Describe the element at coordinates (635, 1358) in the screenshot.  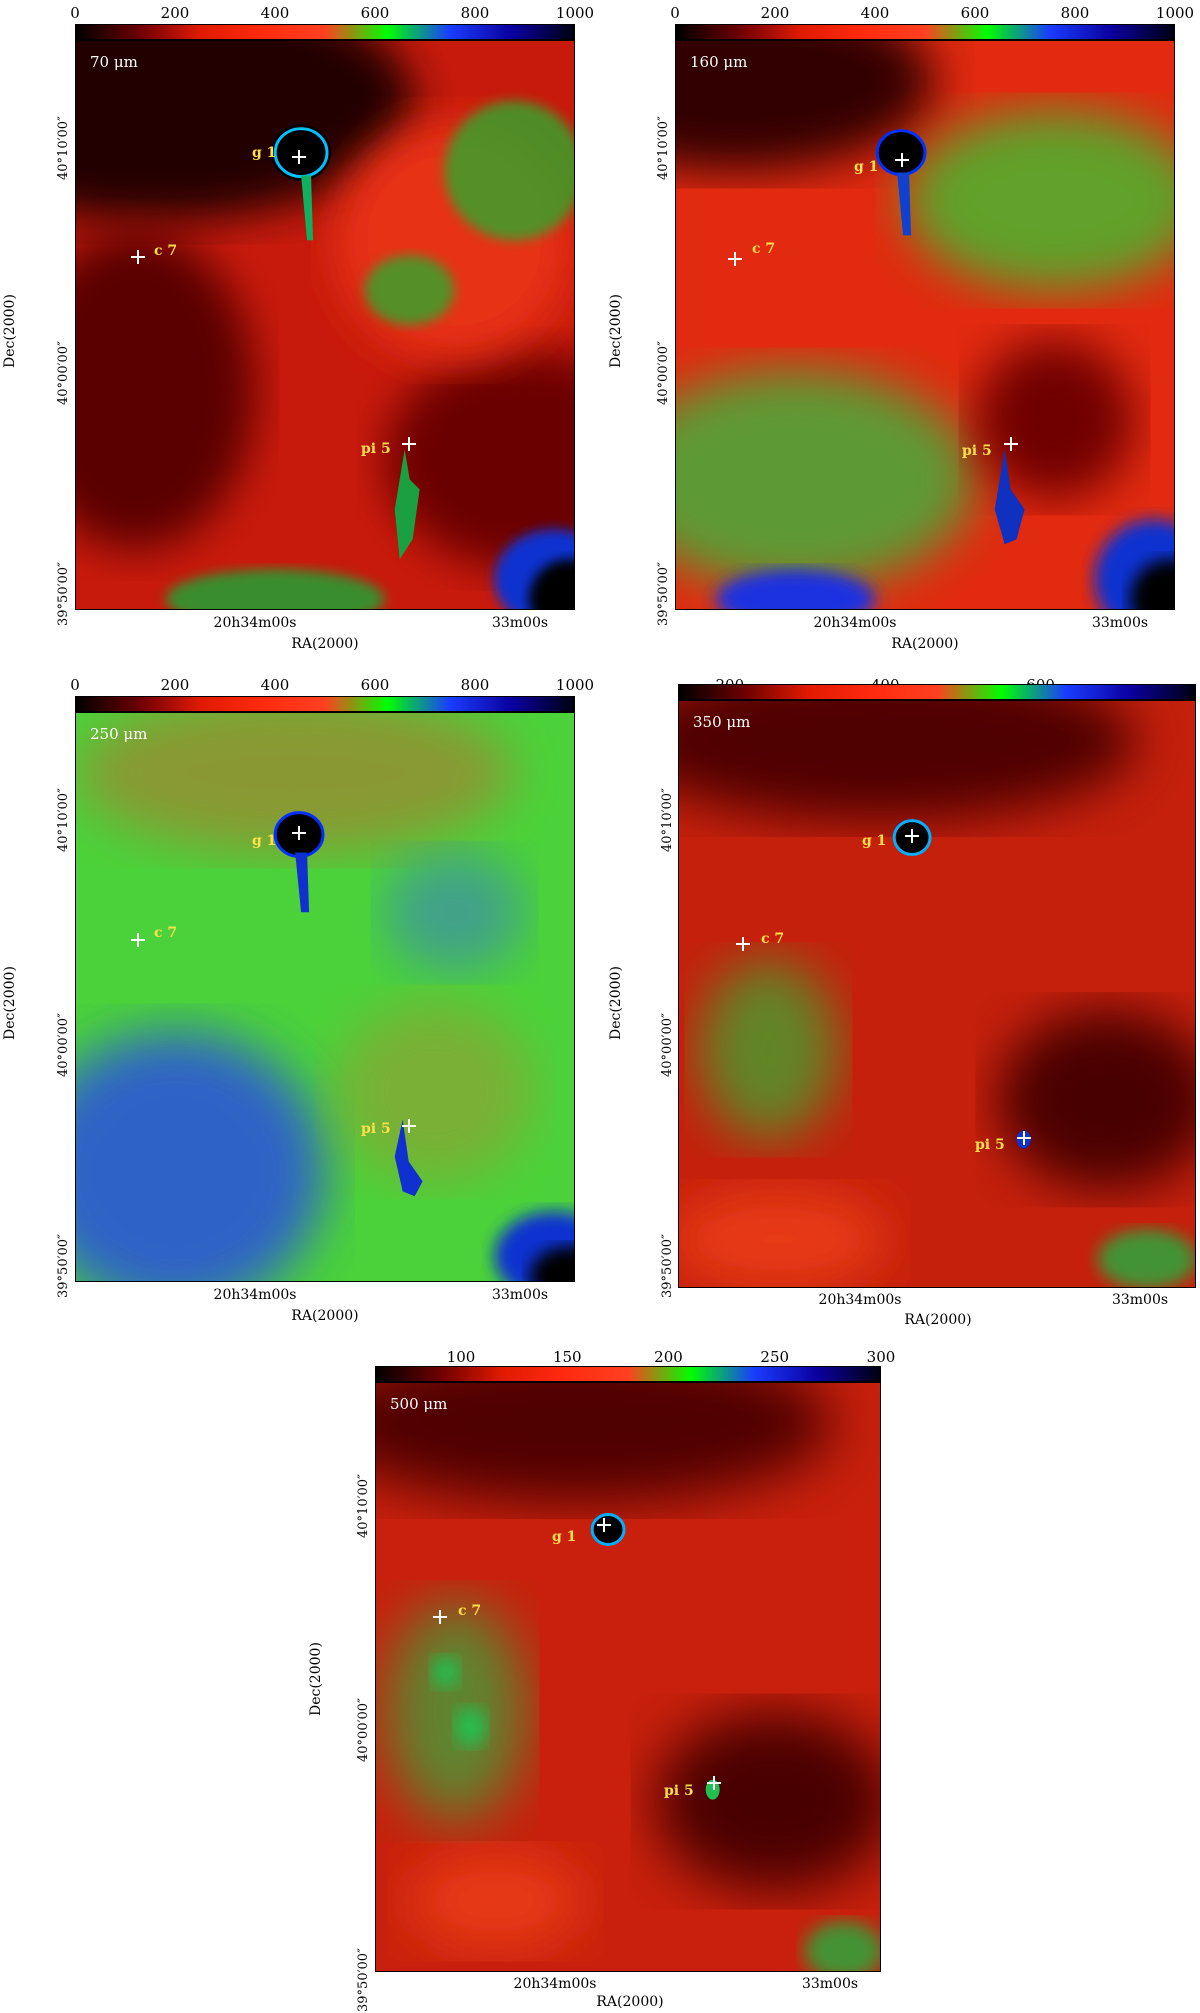
I see `colorbar-ticks: 100 150 200 250 300` at that location.